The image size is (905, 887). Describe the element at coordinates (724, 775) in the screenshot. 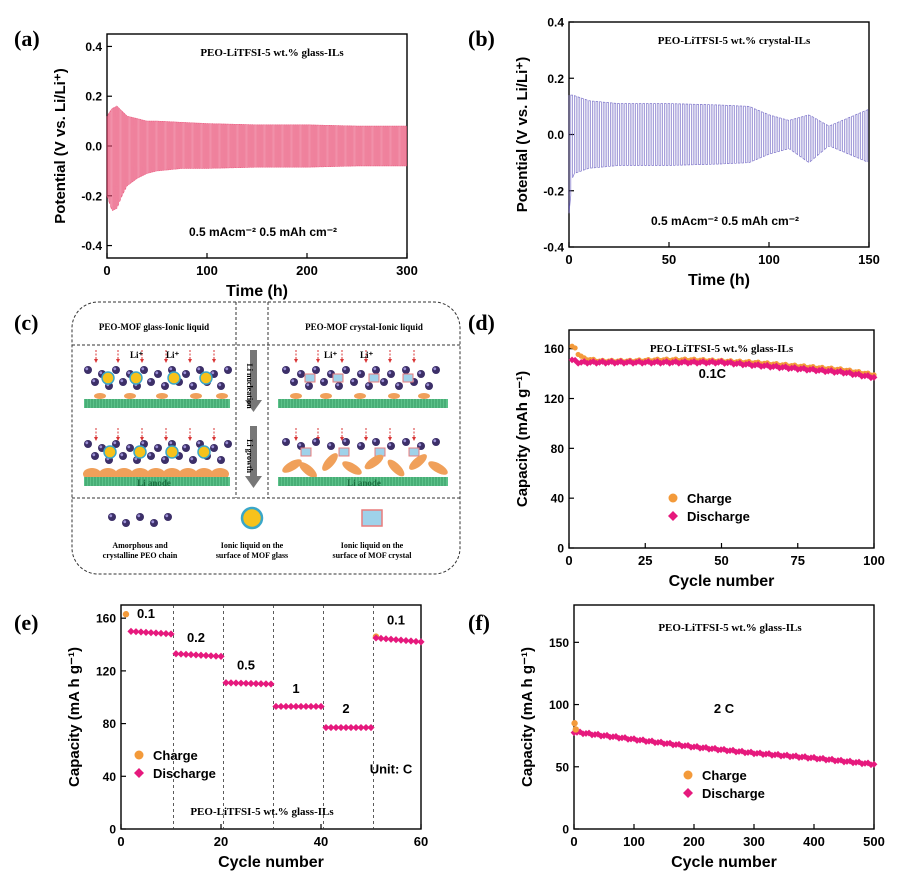

I see `legend-label: Charge` at that location.